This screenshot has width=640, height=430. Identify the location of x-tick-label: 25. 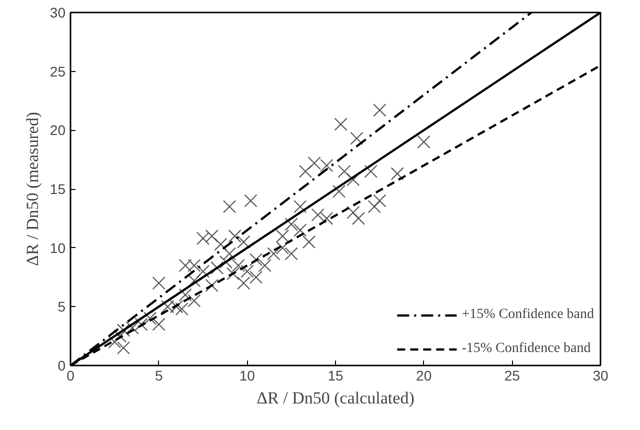
(512, 376).